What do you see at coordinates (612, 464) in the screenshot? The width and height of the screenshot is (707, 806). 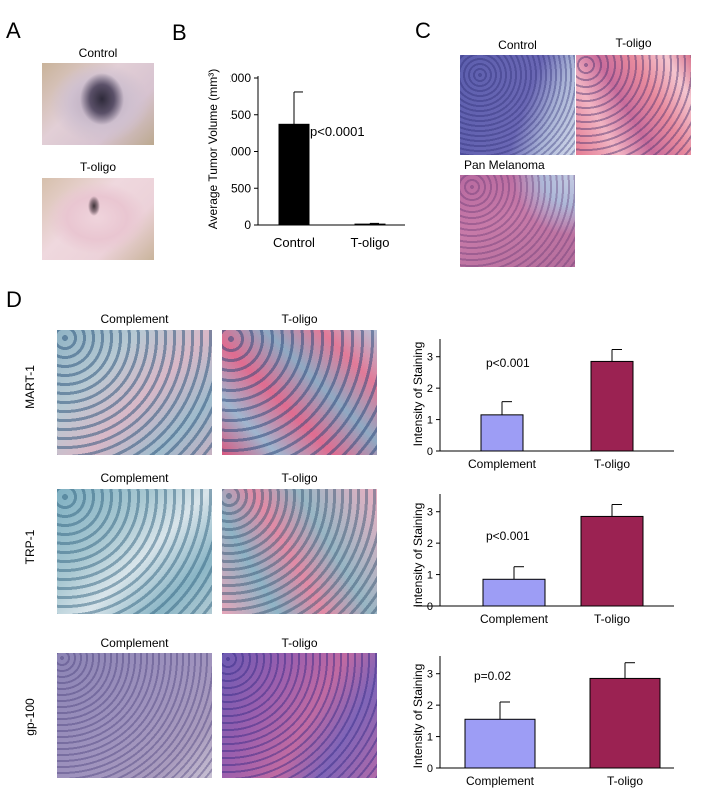 I see `chart-d1-xlabel-1: T-oligo` at bounding box center [612, 464].